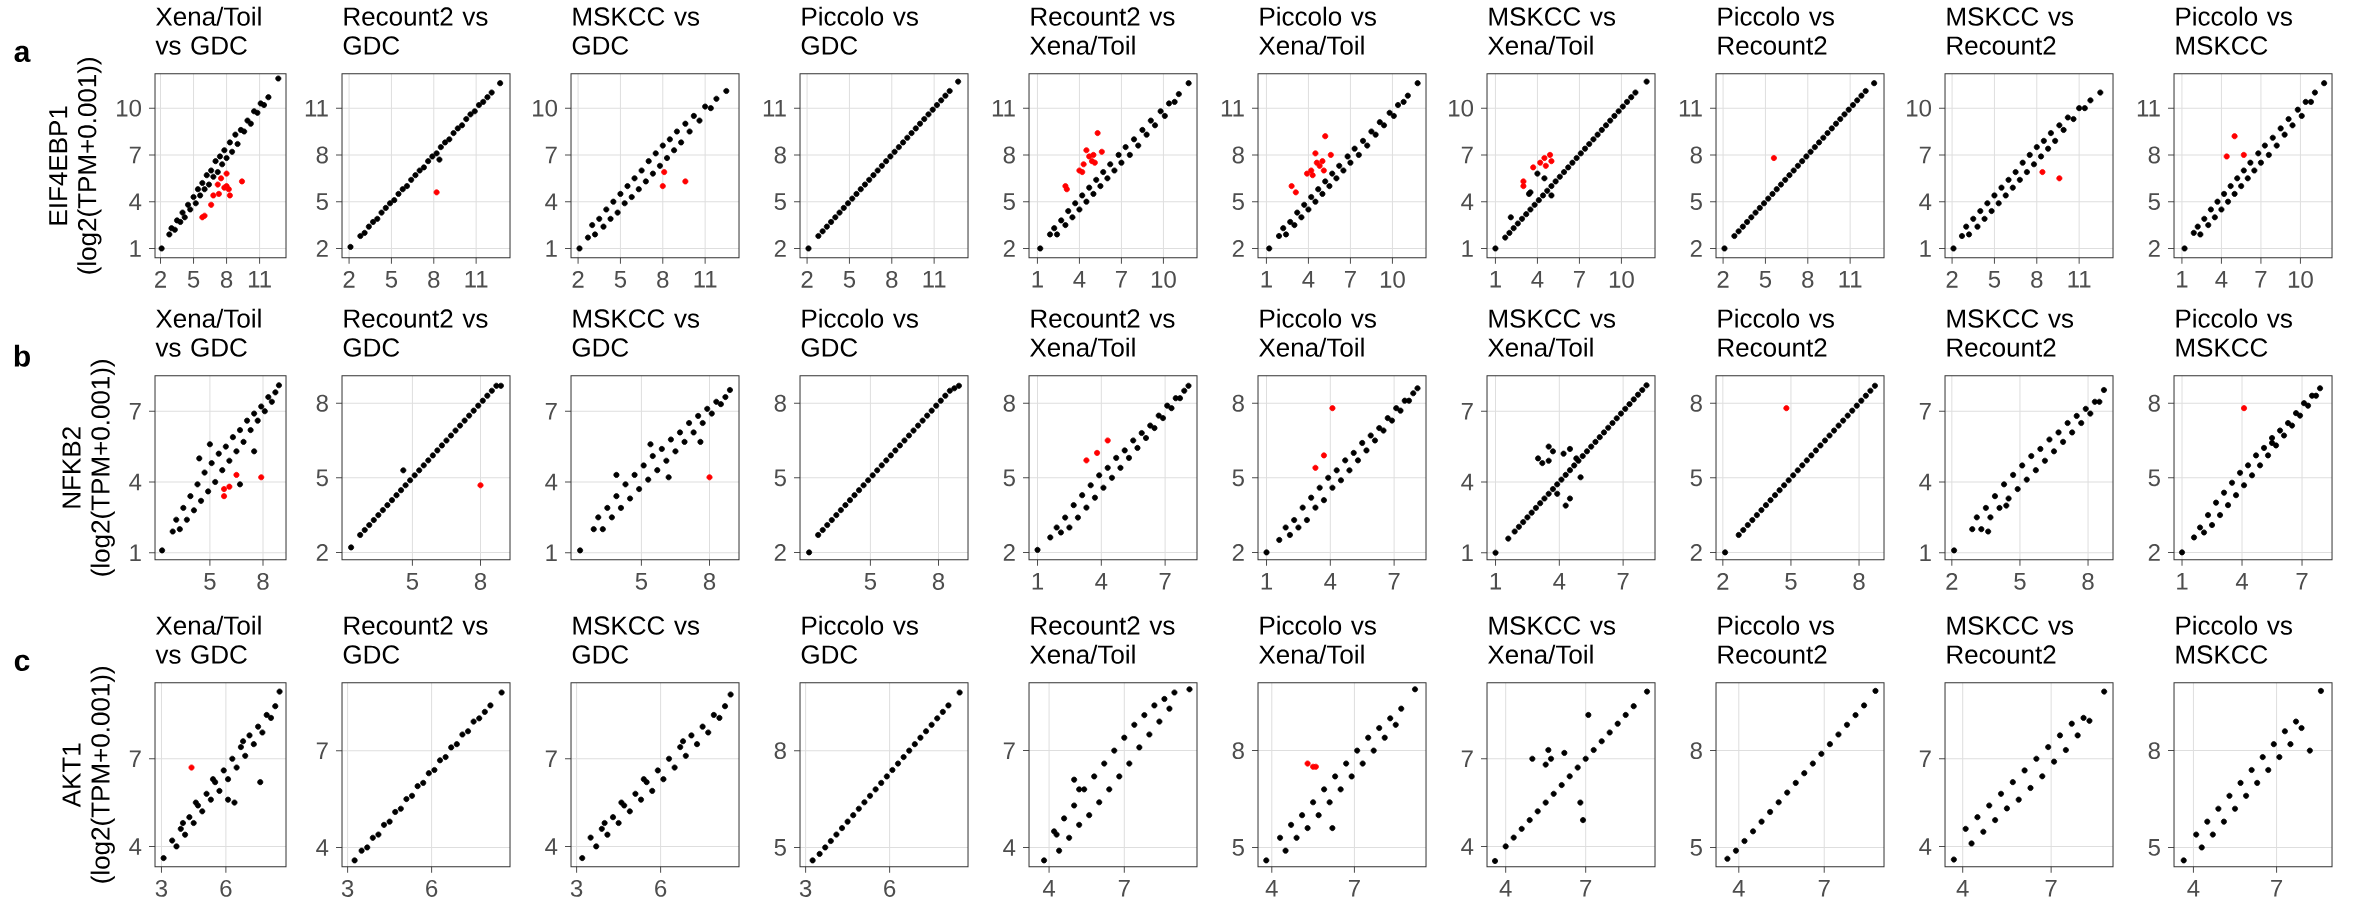 This screenshot has width=2359, height=904. What do you see at coordinates (1919, 108) in the screenshot?
I see `y-tick-label: 10` at bounding box center [1919, 108].